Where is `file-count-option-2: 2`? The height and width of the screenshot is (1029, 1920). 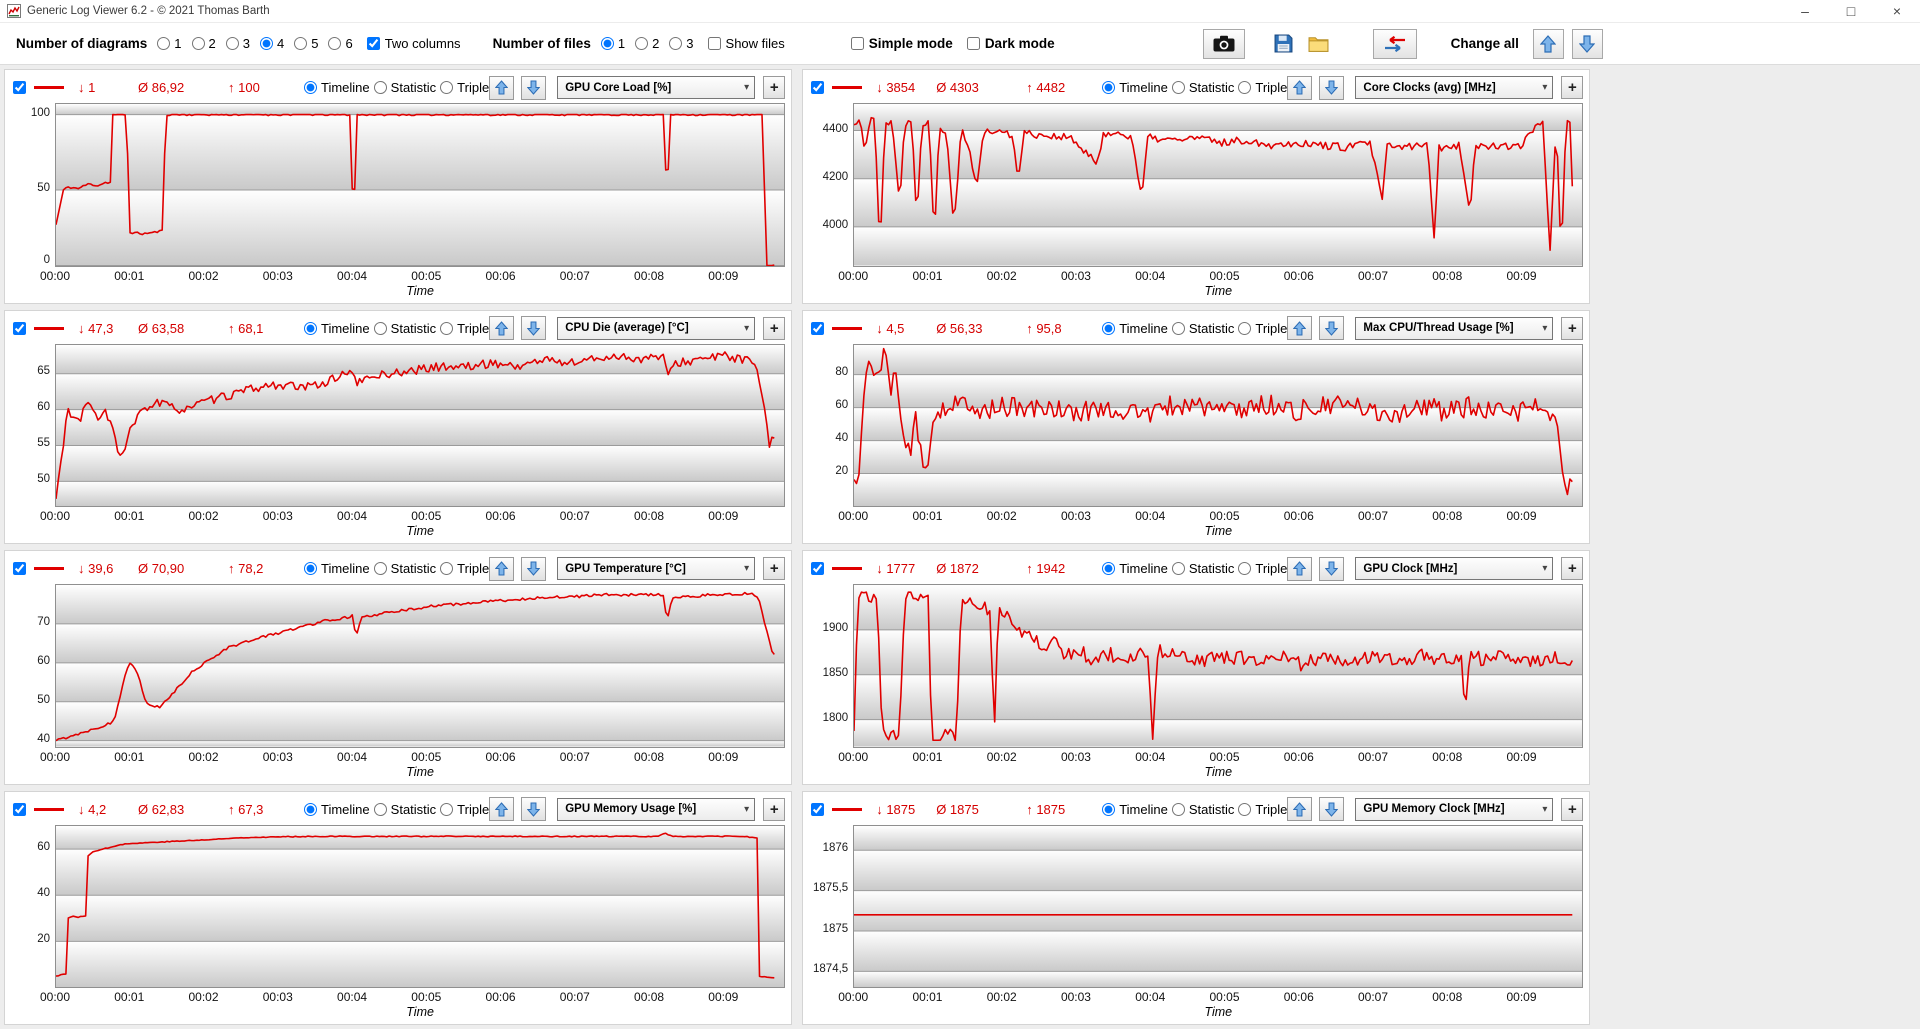 file-count-option-2: 2 is located at coordinates (647, 43).